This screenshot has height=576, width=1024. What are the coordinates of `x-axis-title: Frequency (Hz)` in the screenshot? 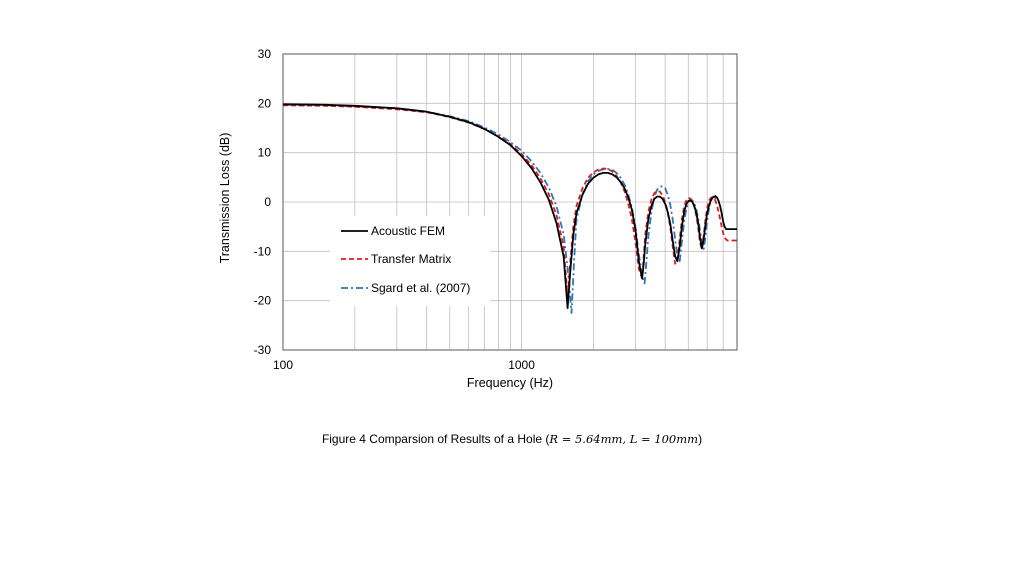 It's located at (510, 383).